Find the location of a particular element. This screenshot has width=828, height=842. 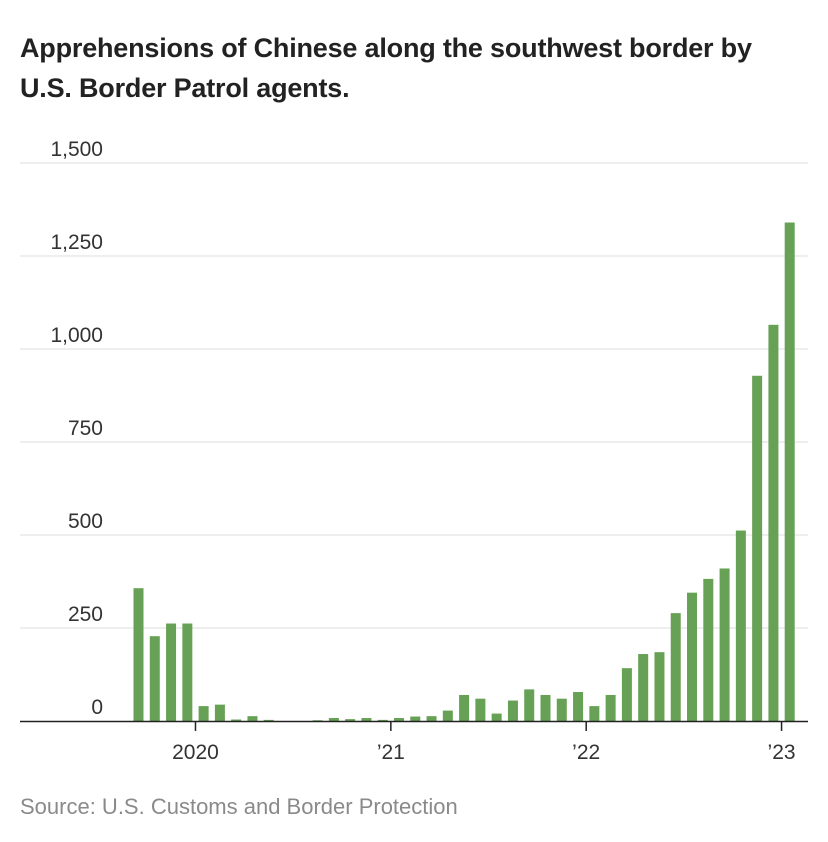

y-tick-label: 1,500 is located at coordinates (76, 149).